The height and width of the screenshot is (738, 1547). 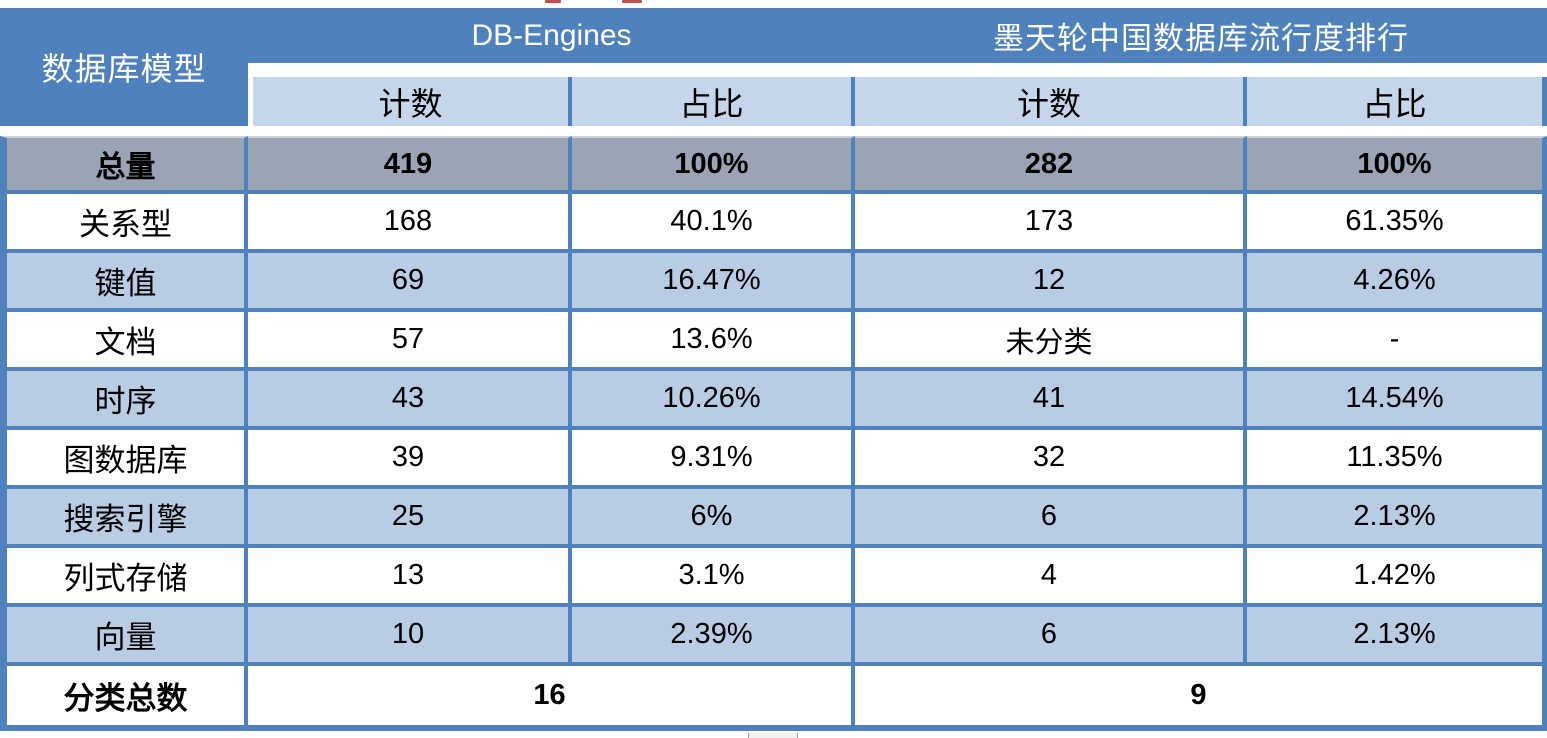 What do you see at coordinates (1201, 695) in the screenshot?
I see `cell-value-mtl-total-categories: 9` at bounding box center [1201, 695].